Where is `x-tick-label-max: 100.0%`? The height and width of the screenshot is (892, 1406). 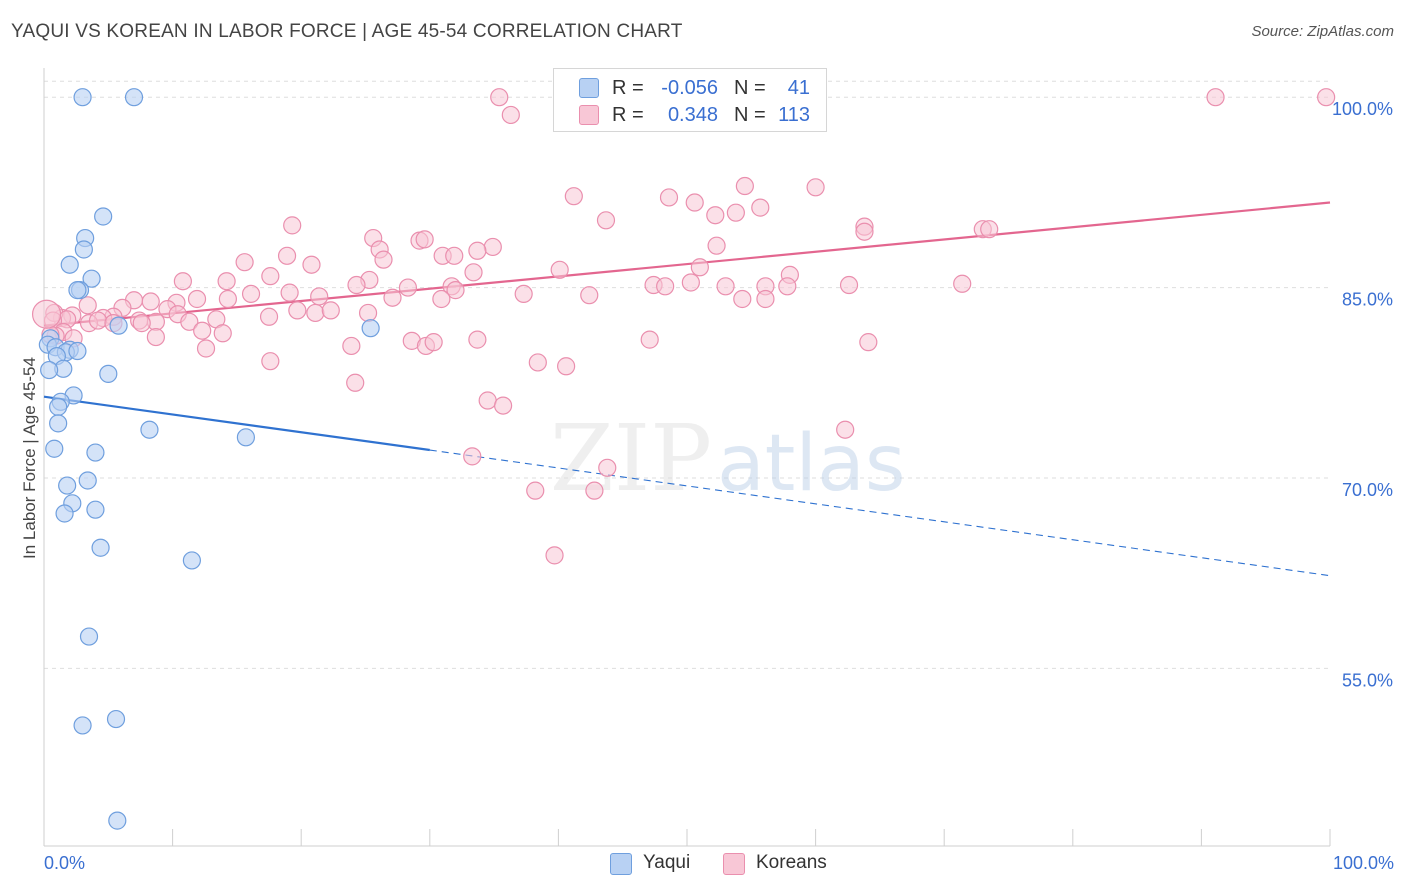 x-tick-label-max: 100.0% is located at coordinates (1363, 863).